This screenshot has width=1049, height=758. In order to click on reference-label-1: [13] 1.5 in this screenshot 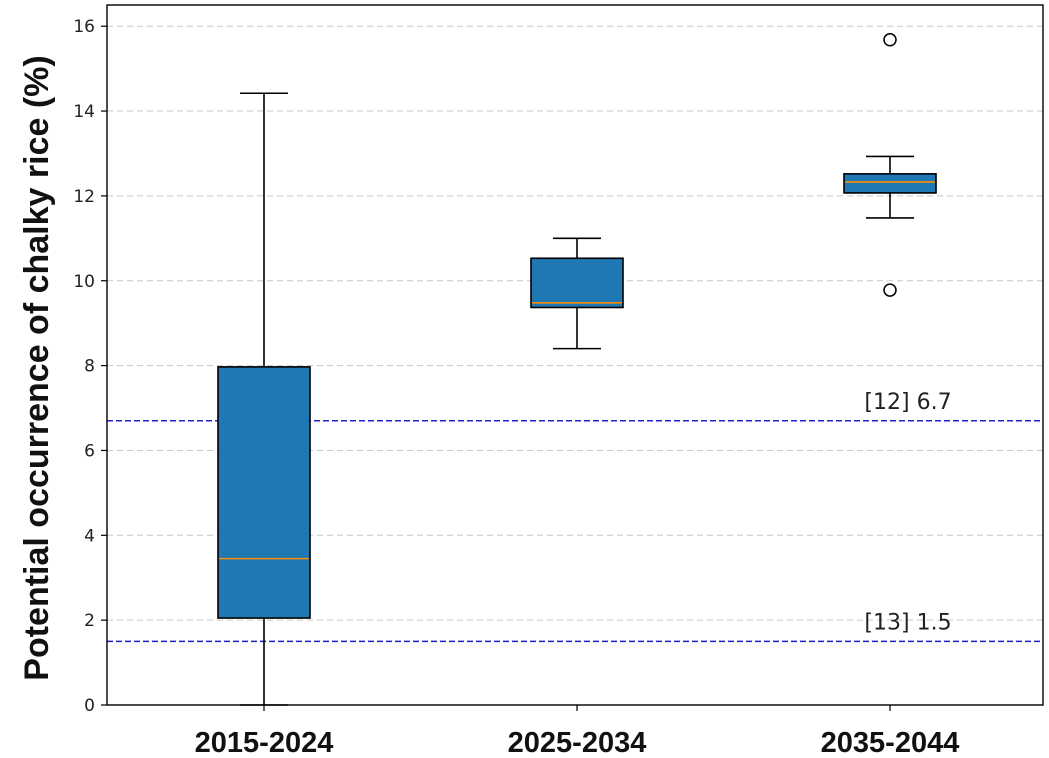, I will do `click(907, 622)`.